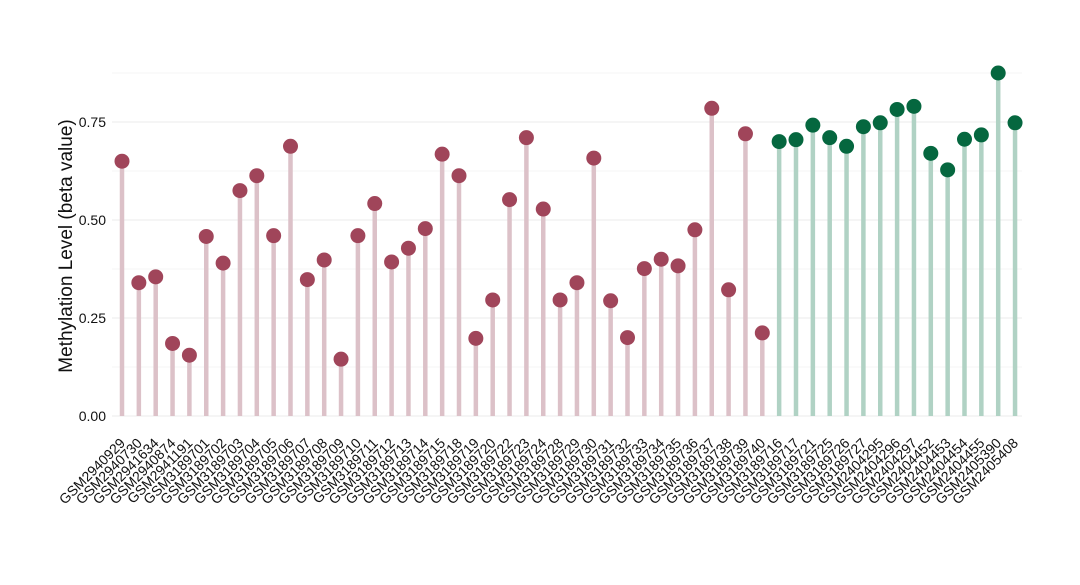 This screenshot has height=585, width=1080. What do you see at coordinates (92, 416) in the screenshot?
I see `y-tick-label: 0.00` at bounding box center [92, 416].